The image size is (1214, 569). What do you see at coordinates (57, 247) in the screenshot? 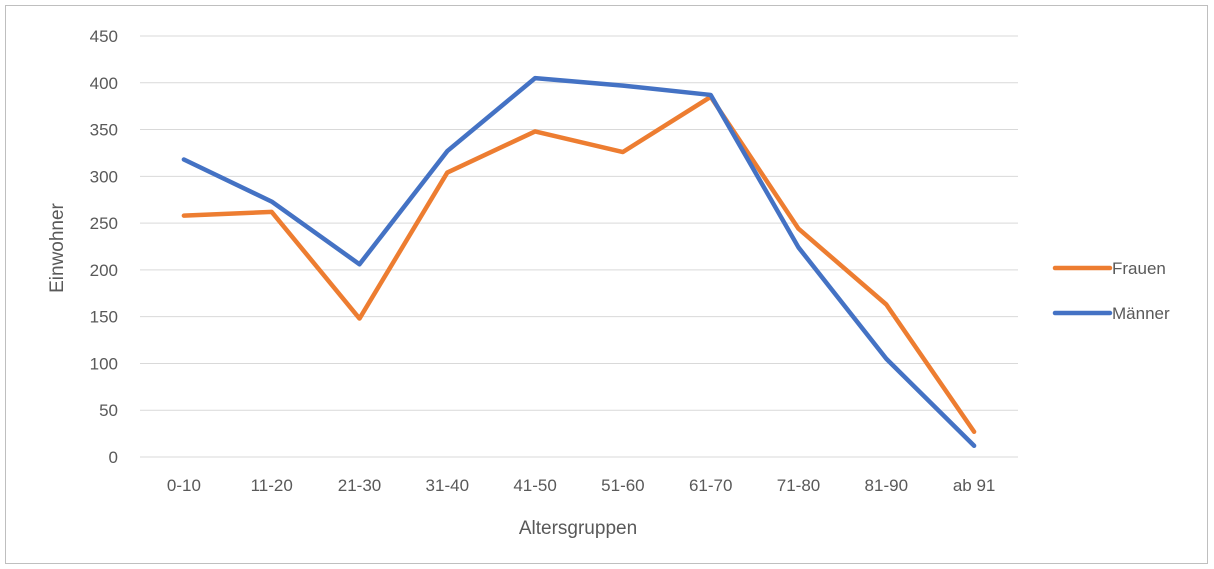
I see `y-axis-title: Einwohner` at bounding box center [57, 247].